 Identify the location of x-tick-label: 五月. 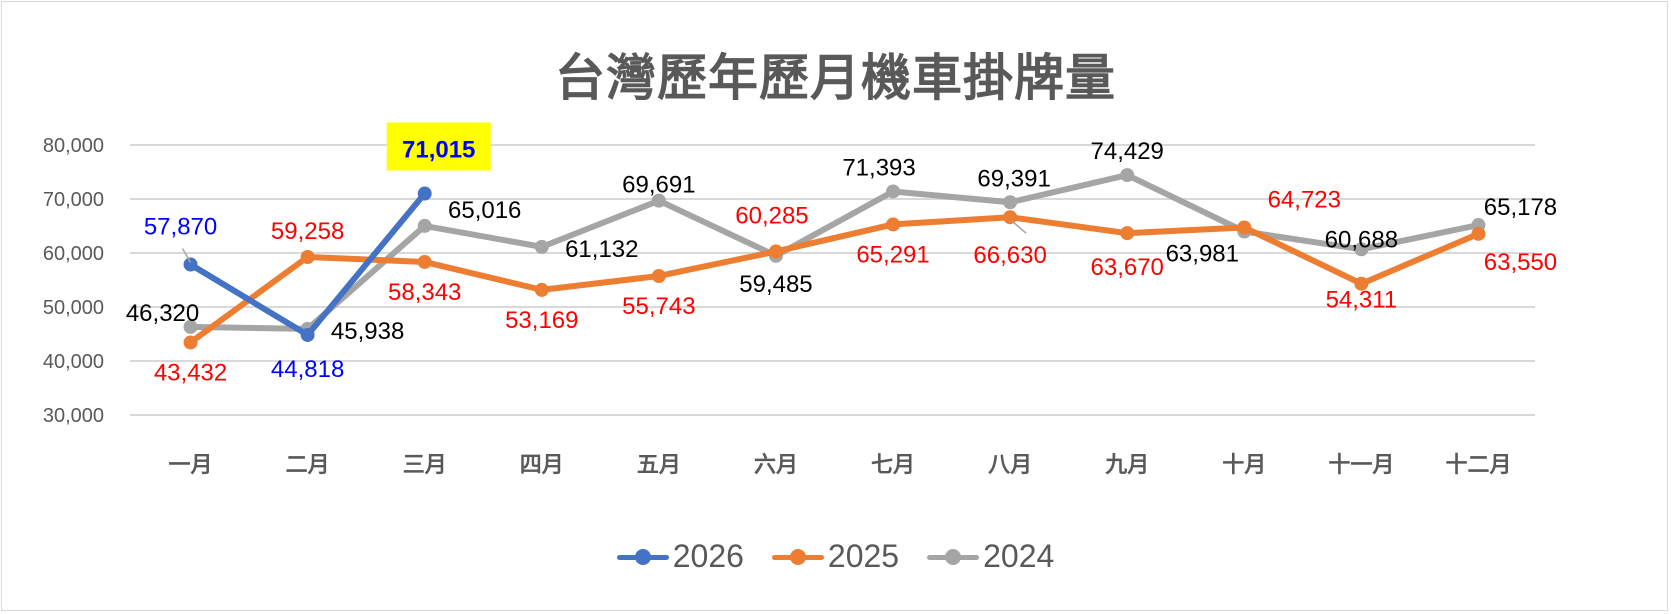
(659, 465).